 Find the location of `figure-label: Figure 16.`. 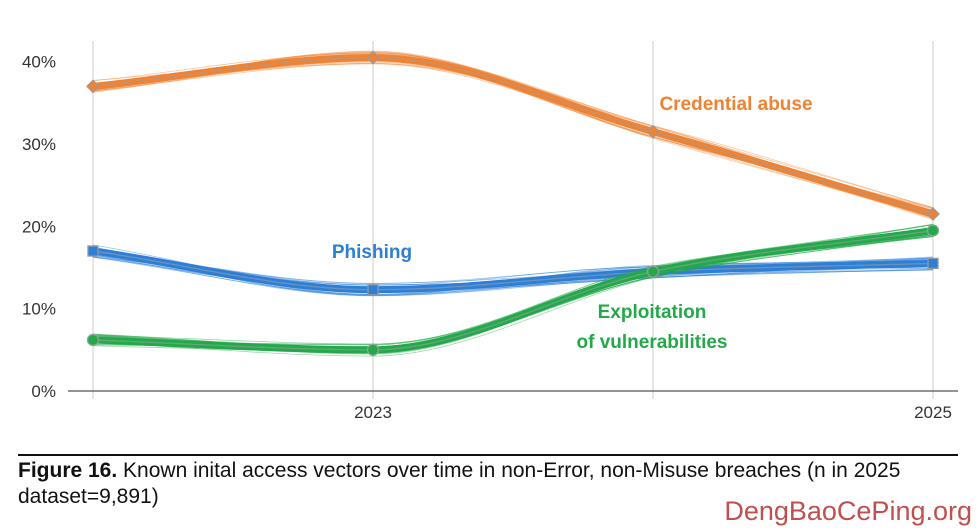

figure-label: Figure 16. is located at coordinates (68, 470).